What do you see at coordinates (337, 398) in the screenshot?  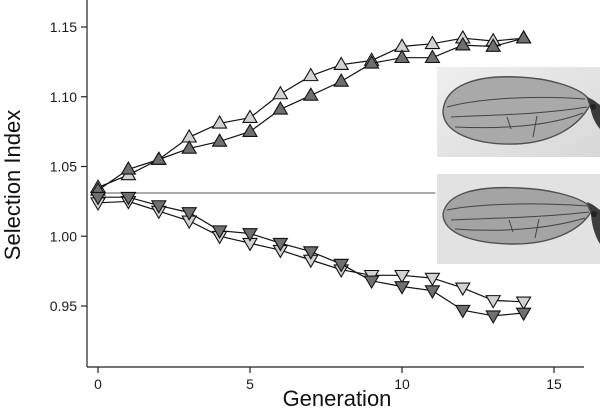 I see `x-axis-title: Generation` at bounding box center [337, 398].